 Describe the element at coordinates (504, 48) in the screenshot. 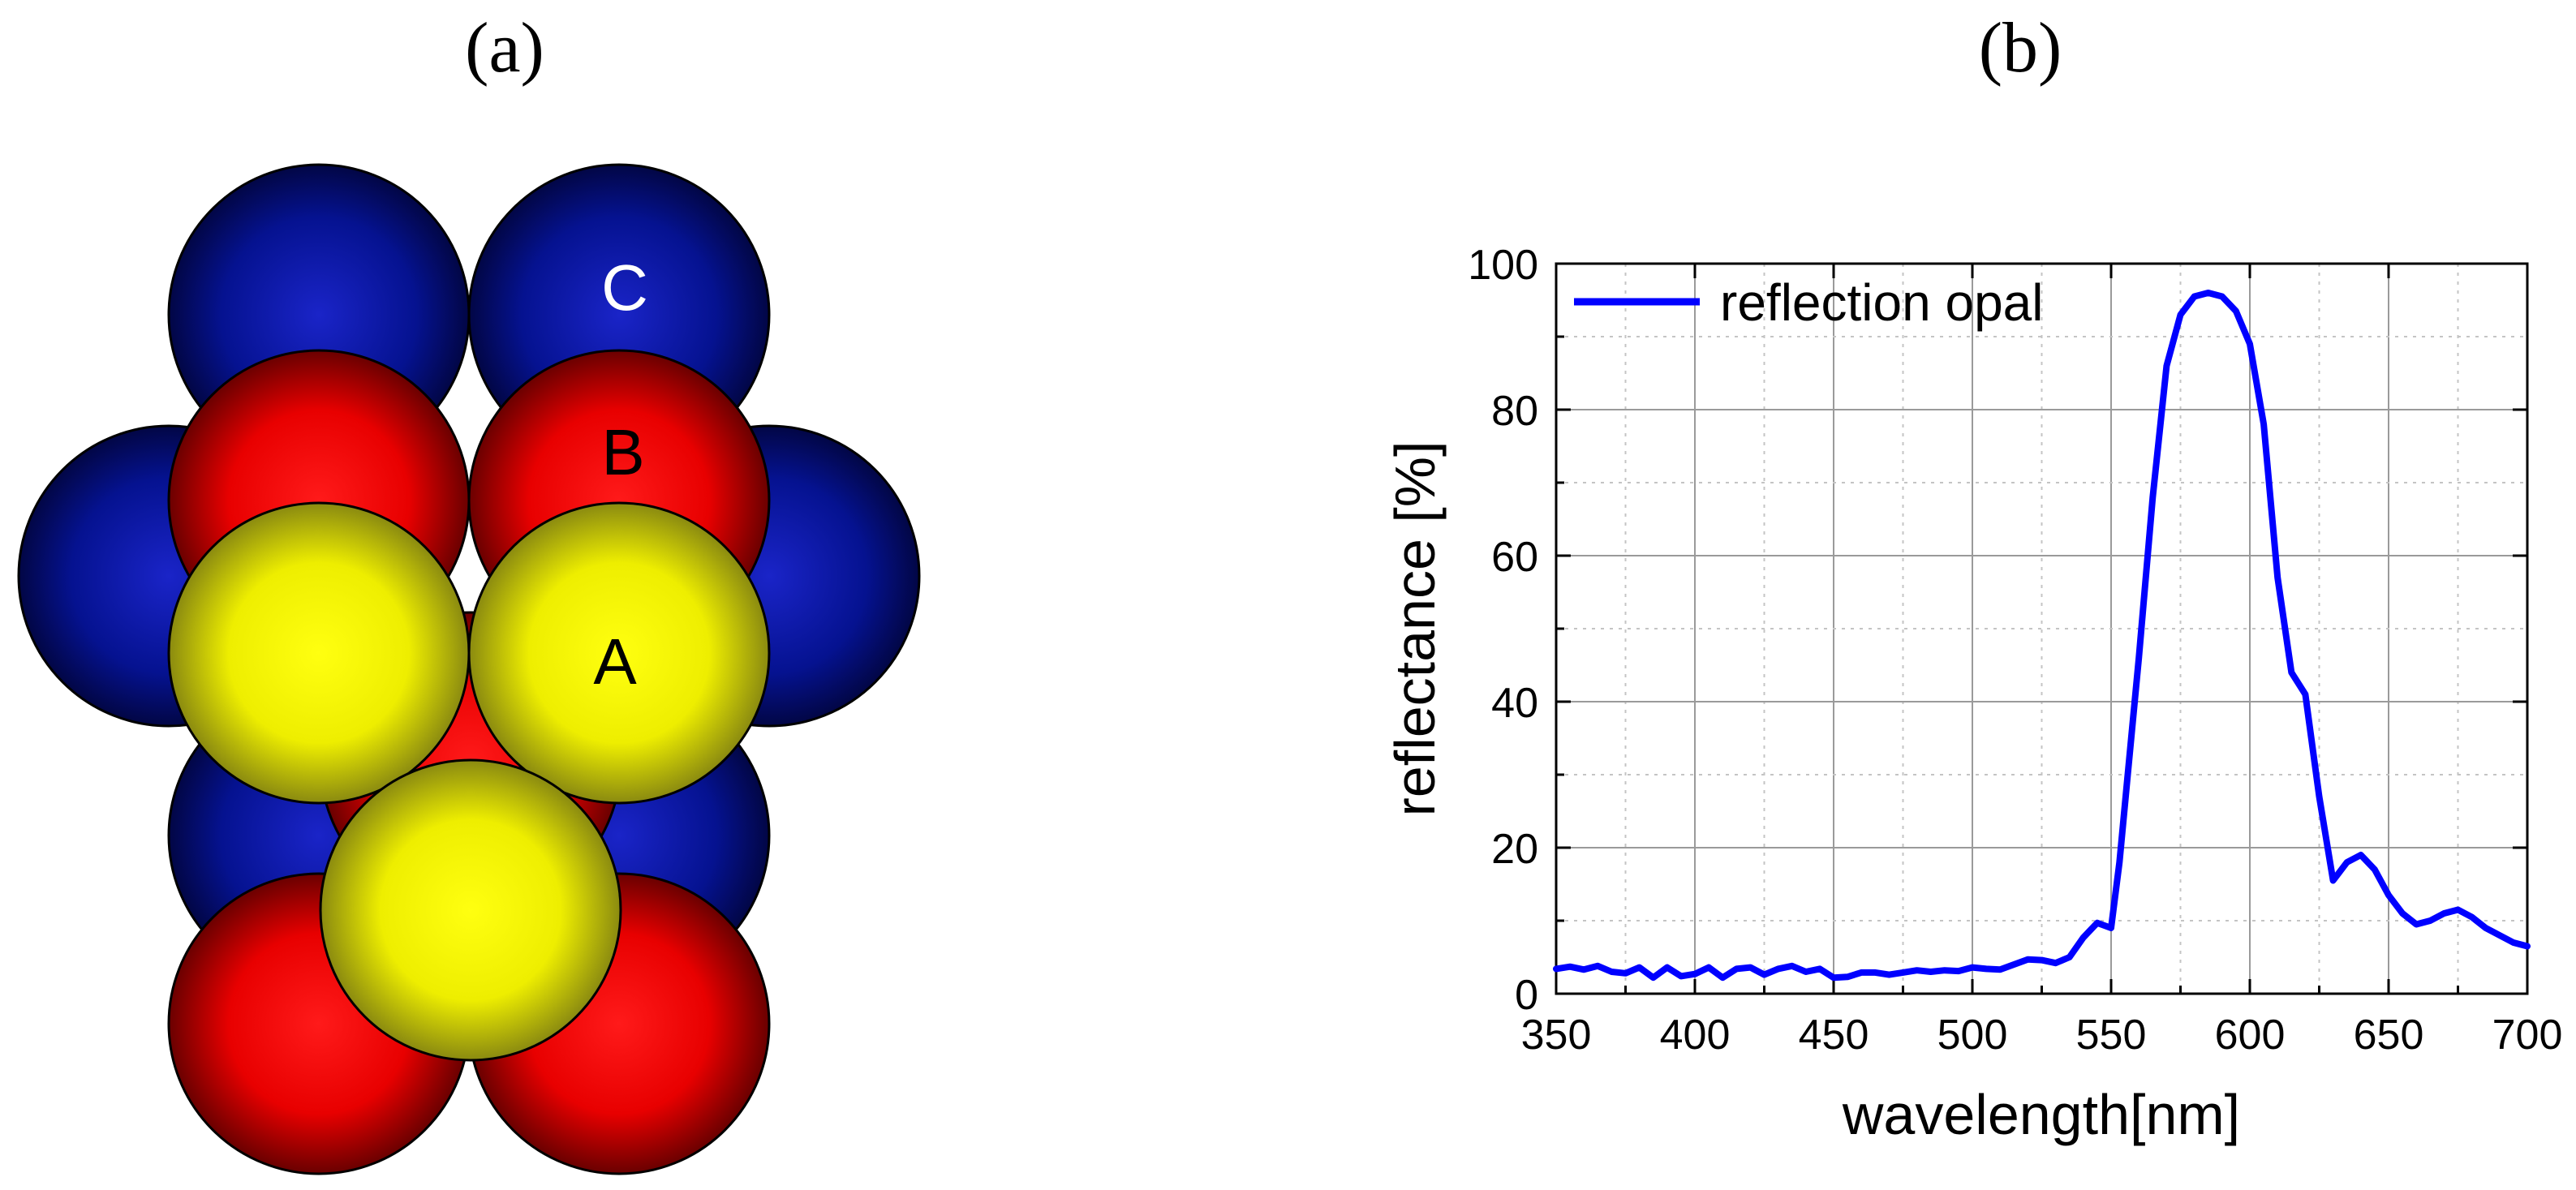

I see `panel-label-a: (a)` at that location.